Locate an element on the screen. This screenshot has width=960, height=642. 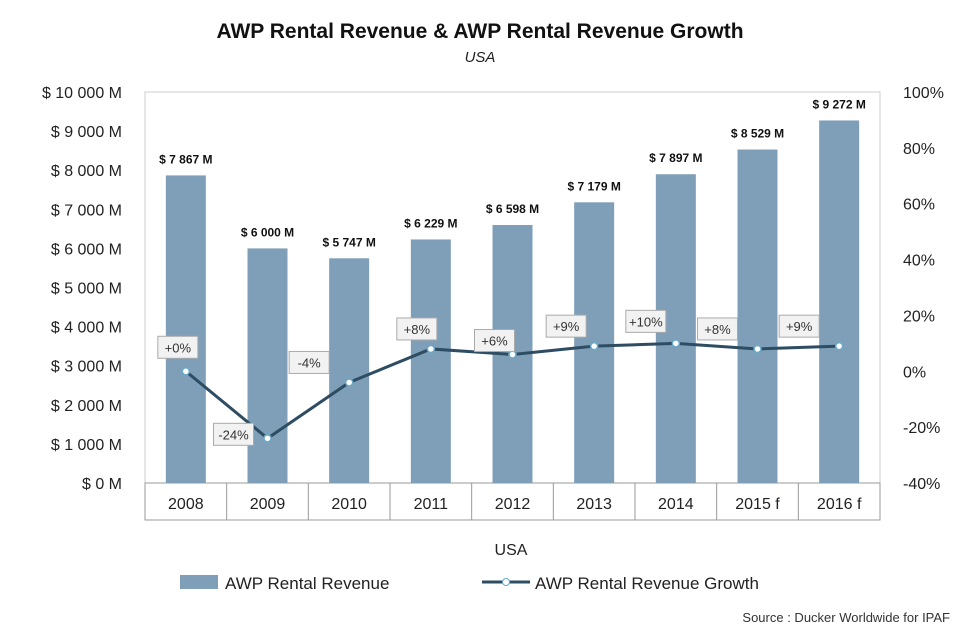
bar-data-label: $ 5 747 M is located at coordinates (348, 242).